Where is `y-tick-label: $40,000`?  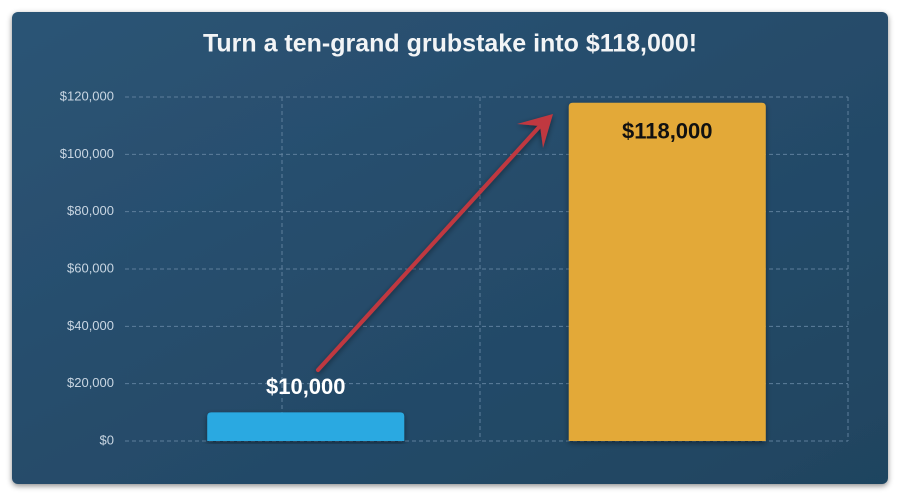 y-tick-label: $40,000 is located at coordinates (90, 325).